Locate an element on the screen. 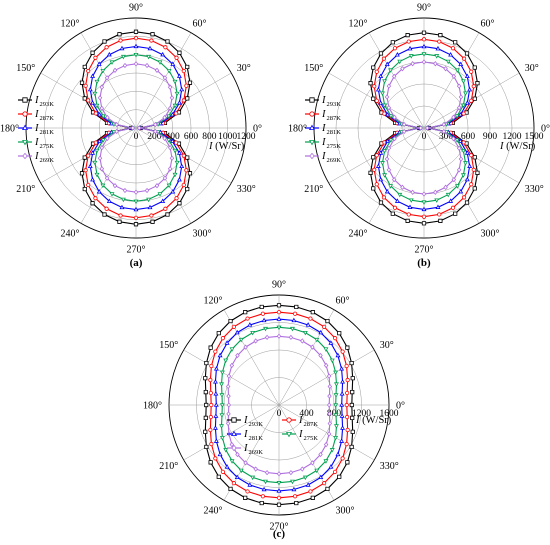 The width and height of the screenshot is (550, 545). angle-tick-label: 240° is located at coordinates (213, 510).